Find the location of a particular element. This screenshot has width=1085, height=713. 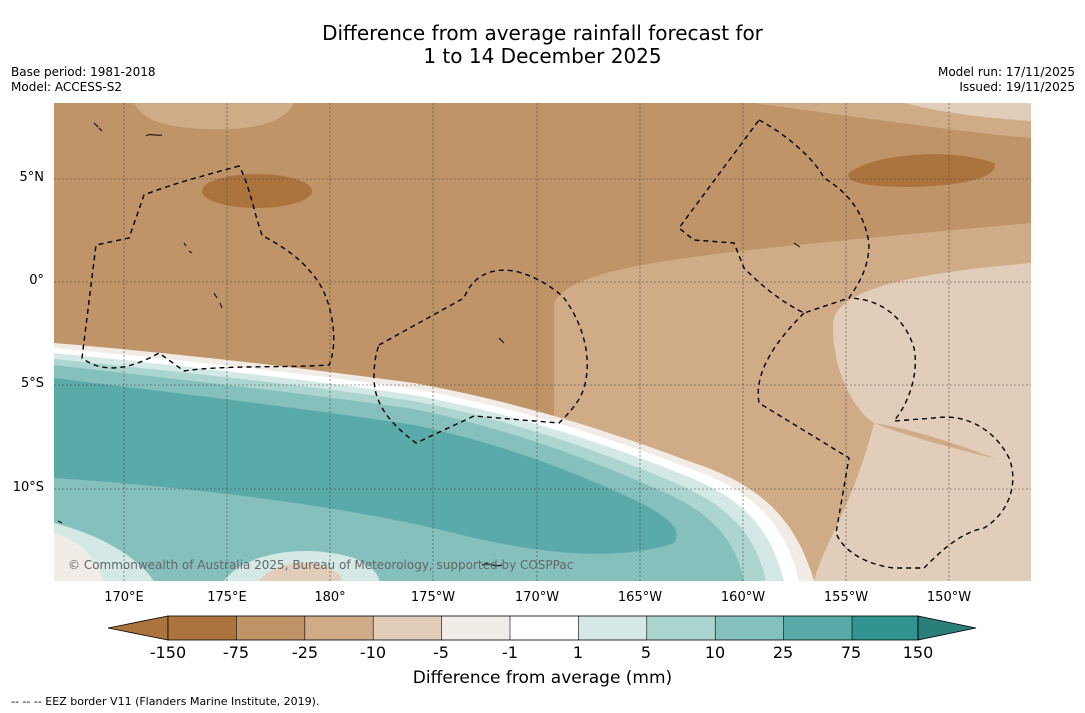

cbar-extend-high is located at coordinates (947, 628).